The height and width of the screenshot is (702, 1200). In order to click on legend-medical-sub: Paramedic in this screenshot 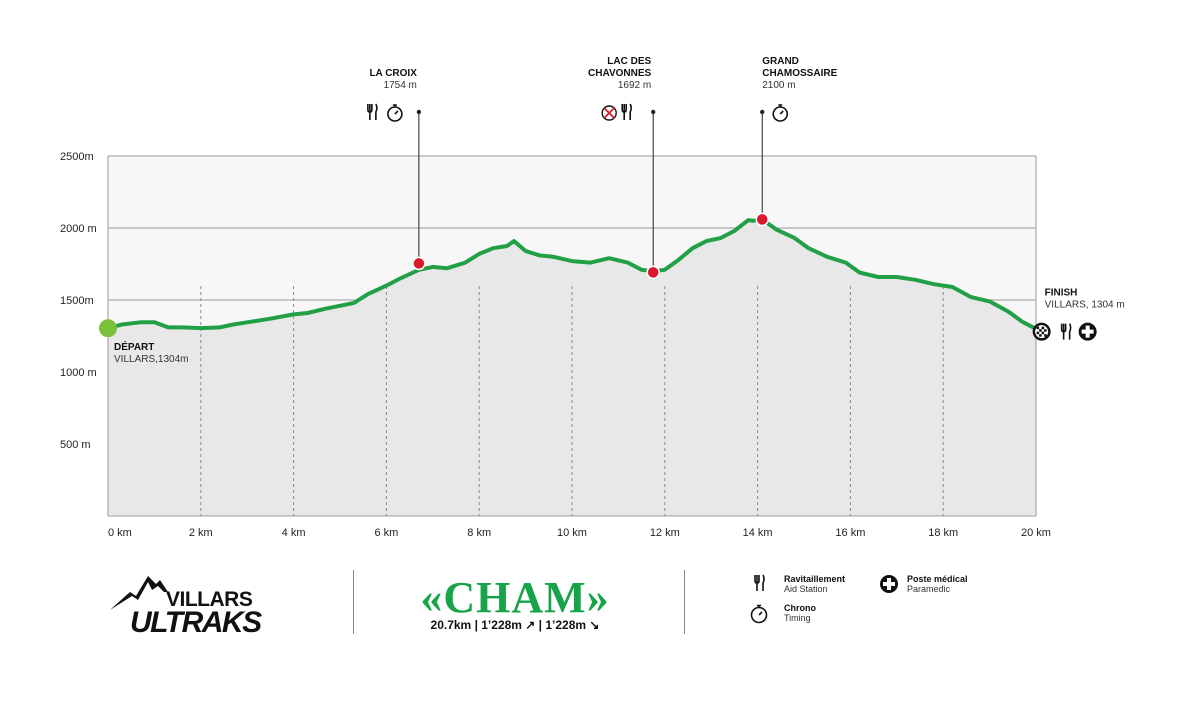, I will do `click(929, 589)`.